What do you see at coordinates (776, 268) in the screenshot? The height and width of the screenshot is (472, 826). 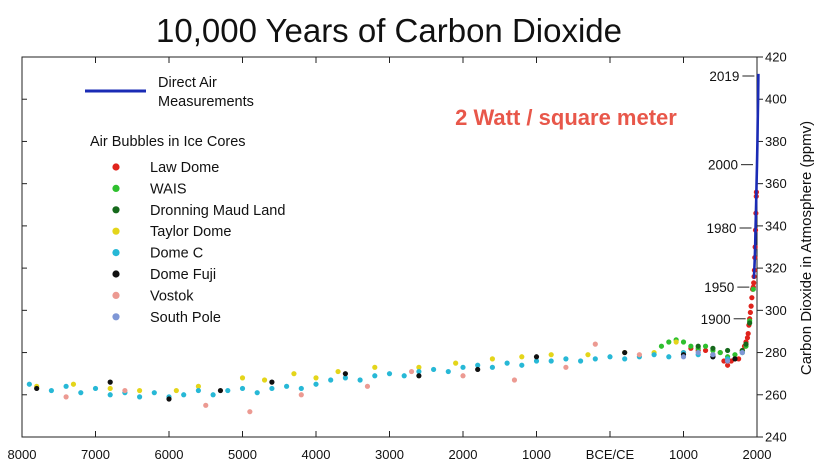 I see `y-tick-label: 320` at bounding box center [776, 268].